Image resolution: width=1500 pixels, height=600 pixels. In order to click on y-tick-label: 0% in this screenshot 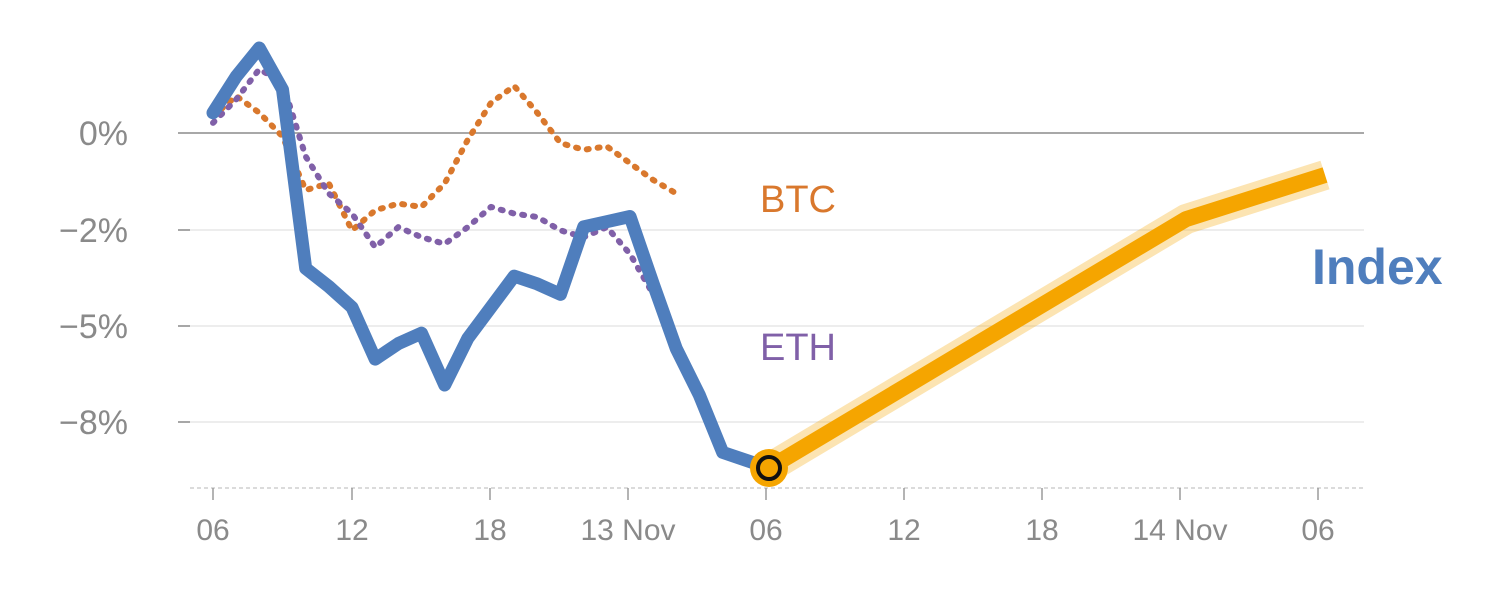, I will do `click(103, 134)`.